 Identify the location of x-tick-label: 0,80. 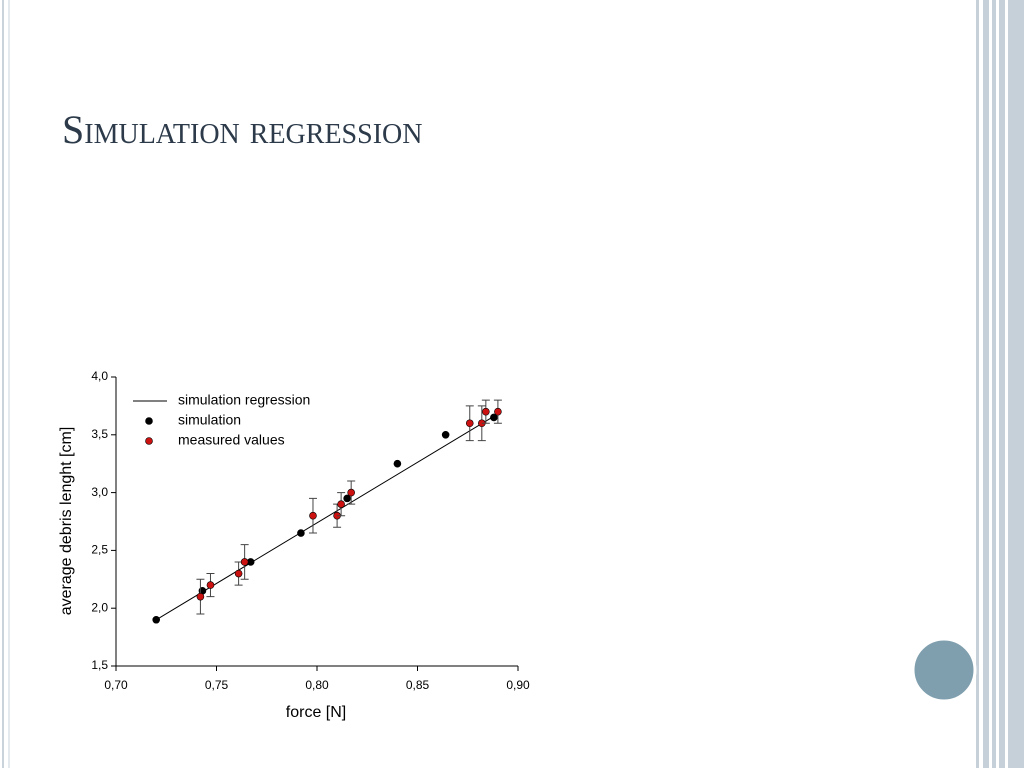
(317, 685).